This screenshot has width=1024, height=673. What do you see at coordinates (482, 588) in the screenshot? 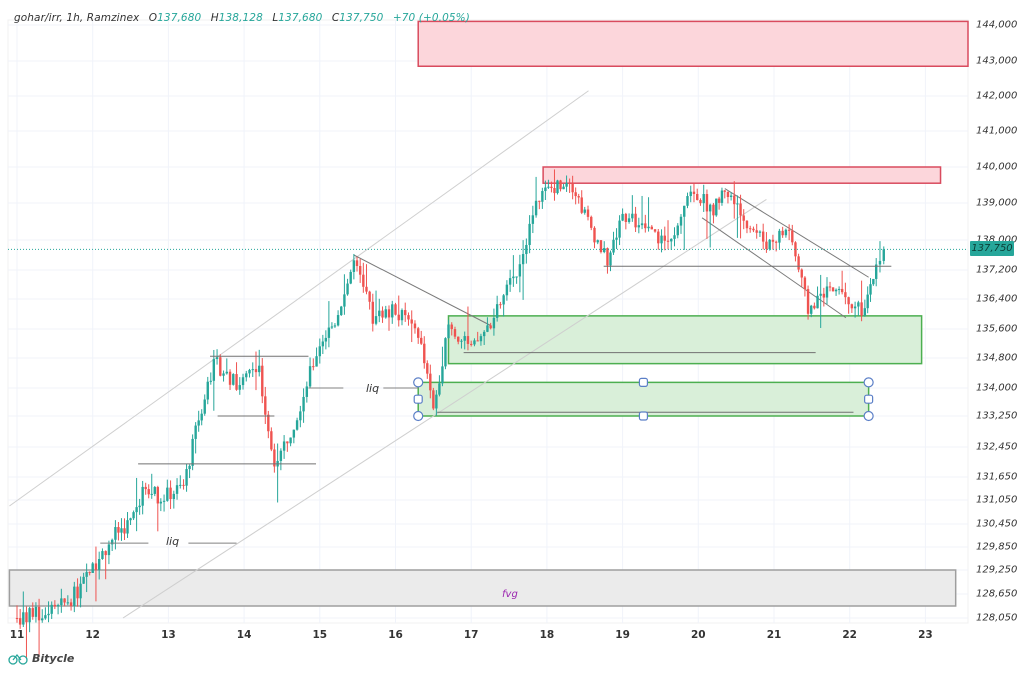
I see `fvg-zone` at bounding box center [482, 588].